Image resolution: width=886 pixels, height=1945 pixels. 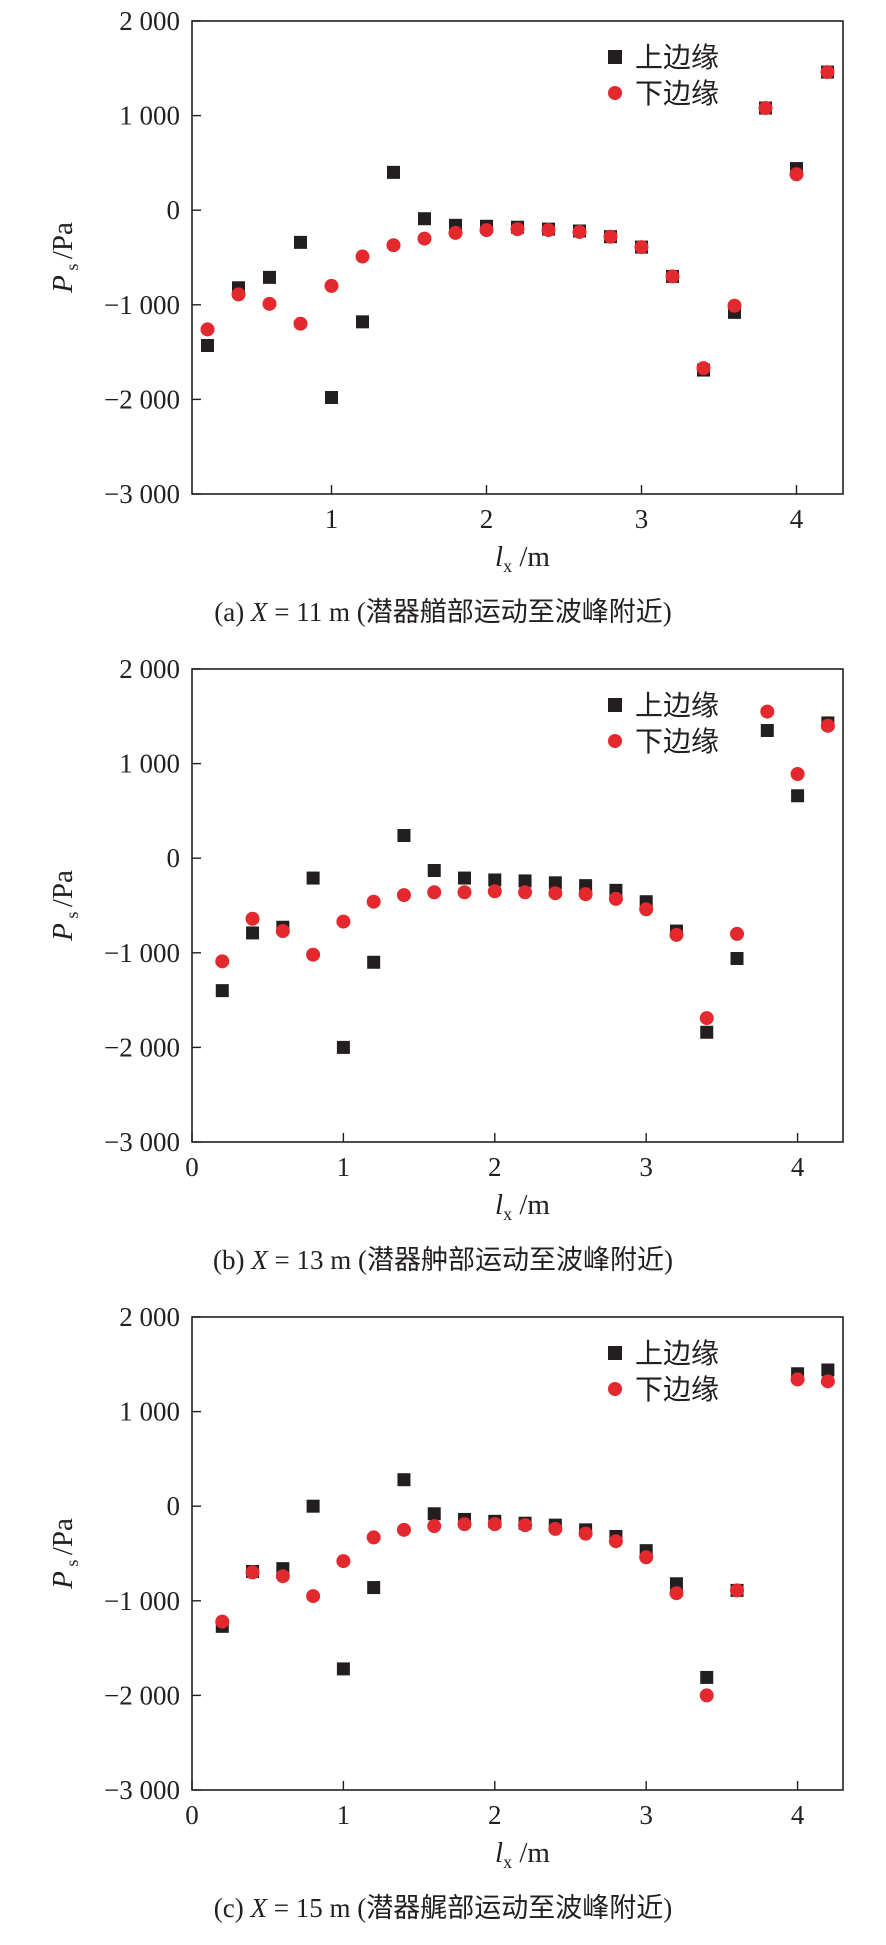 I want to click on x-tick-label: 2, so click(x=495, y=1815).